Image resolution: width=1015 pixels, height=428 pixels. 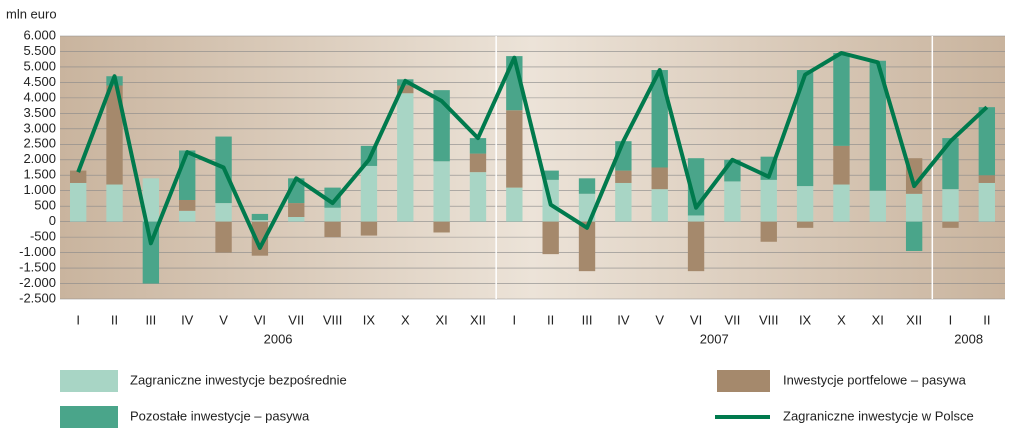 What do you see at coordinates (37, 266) in the screenshot?
I see `y-tick-label: -1.500` at bounding box center [37, 266].